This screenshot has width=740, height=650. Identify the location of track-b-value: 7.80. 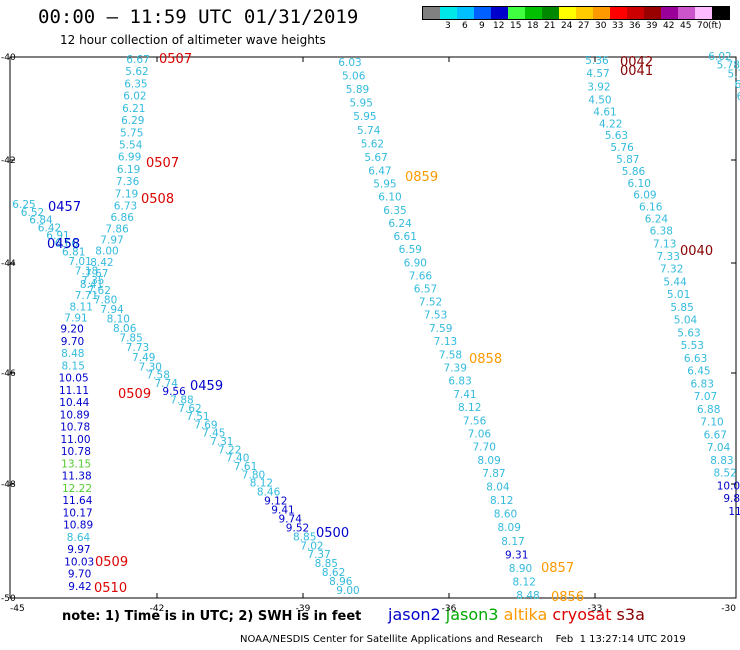
(253, 475).